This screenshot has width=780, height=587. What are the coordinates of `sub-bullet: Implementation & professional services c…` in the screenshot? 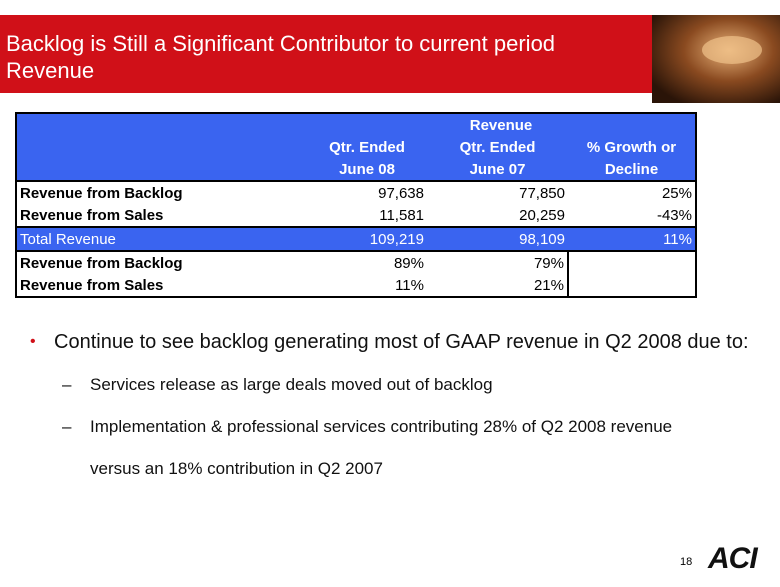 It's located at (365, 448).